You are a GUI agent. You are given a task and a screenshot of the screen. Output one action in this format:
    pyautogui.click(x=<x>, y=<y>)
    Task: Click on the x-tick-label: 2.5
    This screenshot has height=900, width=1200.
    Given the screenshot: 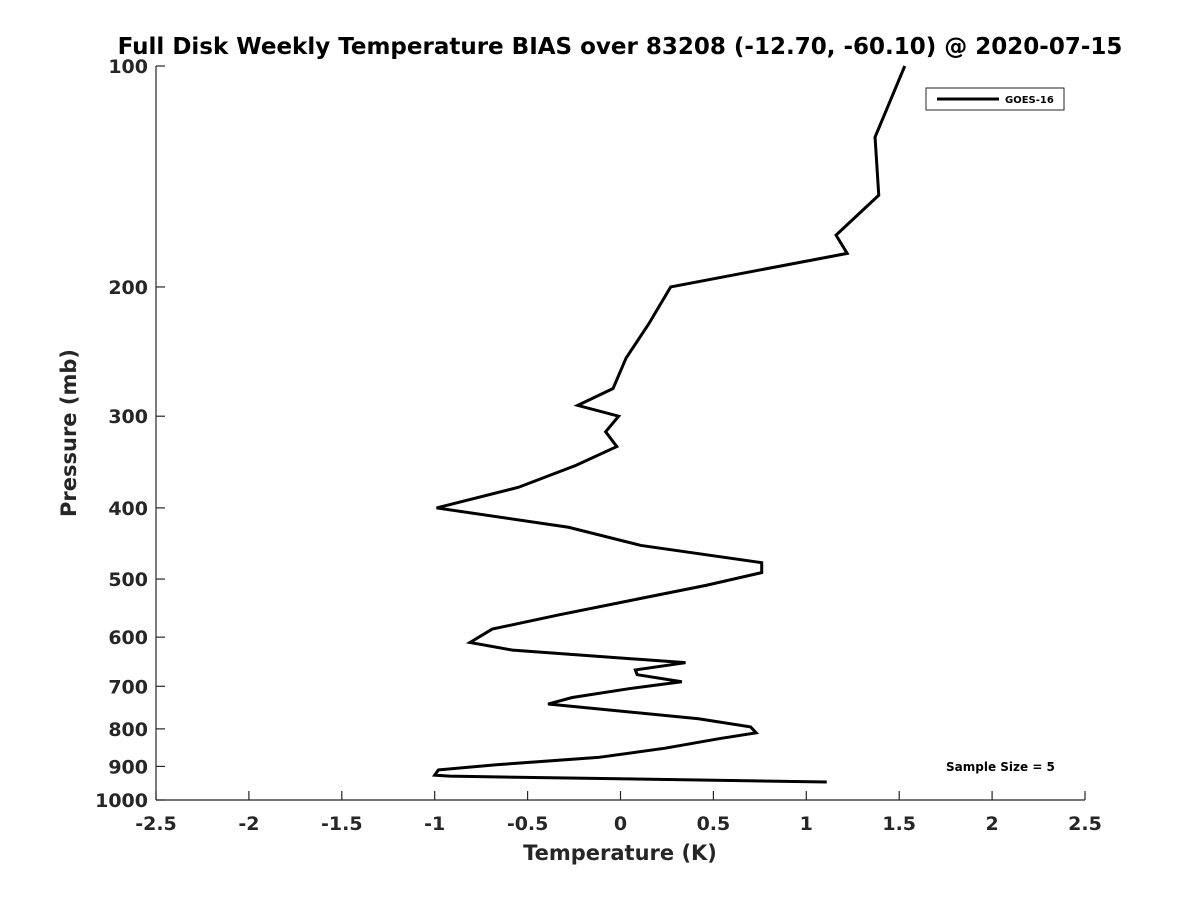 What is the action you would take?
    pyautogui.click(x=1085, y=824)
    